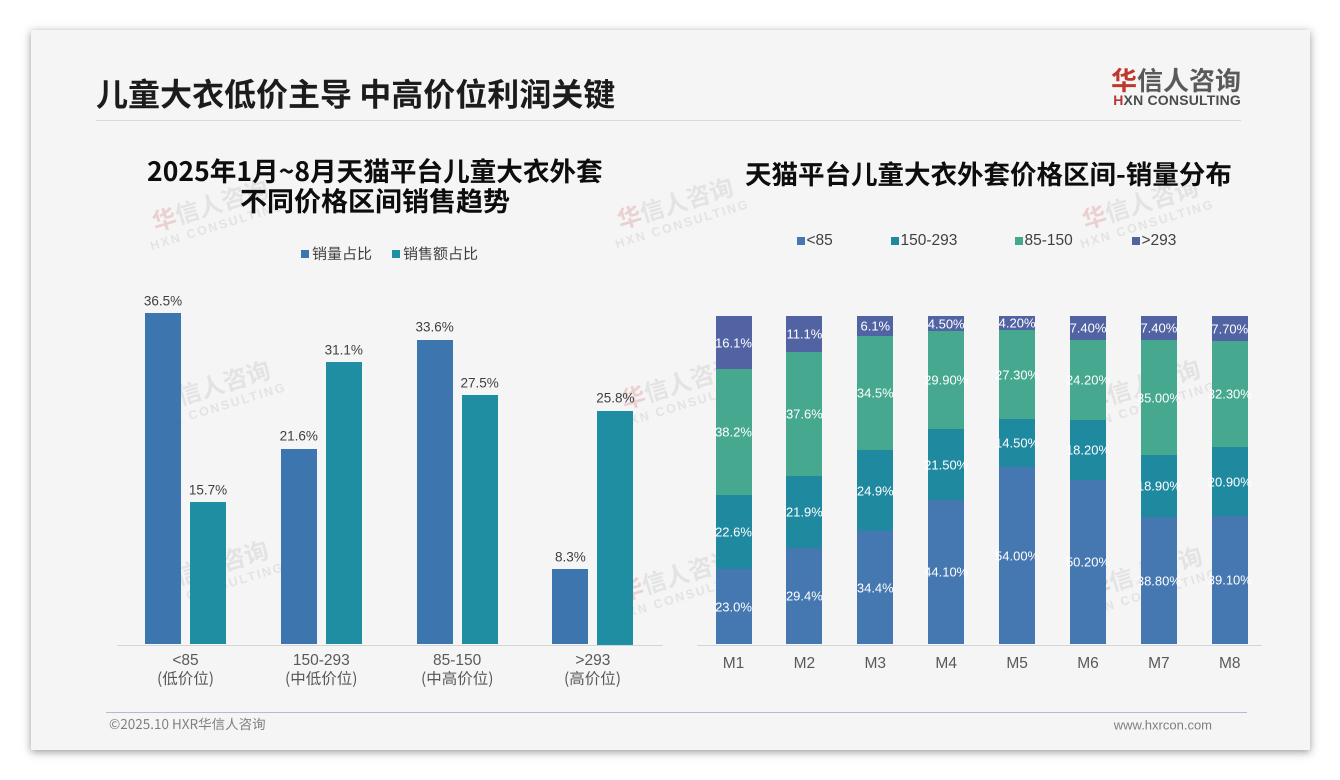  I want to click on svg-text: HXN CONSULTING, so click(682, 224).